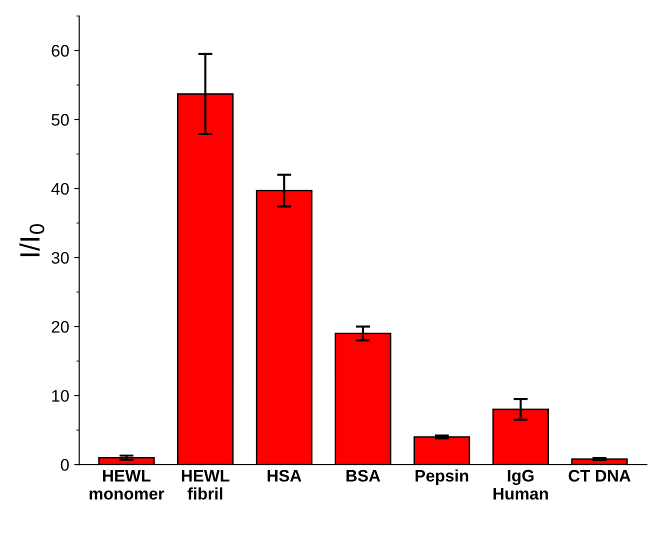  Describe the element at coordinates (442, 477) in the screenshot. I see `x-tick-label: Pepsin` at that location.